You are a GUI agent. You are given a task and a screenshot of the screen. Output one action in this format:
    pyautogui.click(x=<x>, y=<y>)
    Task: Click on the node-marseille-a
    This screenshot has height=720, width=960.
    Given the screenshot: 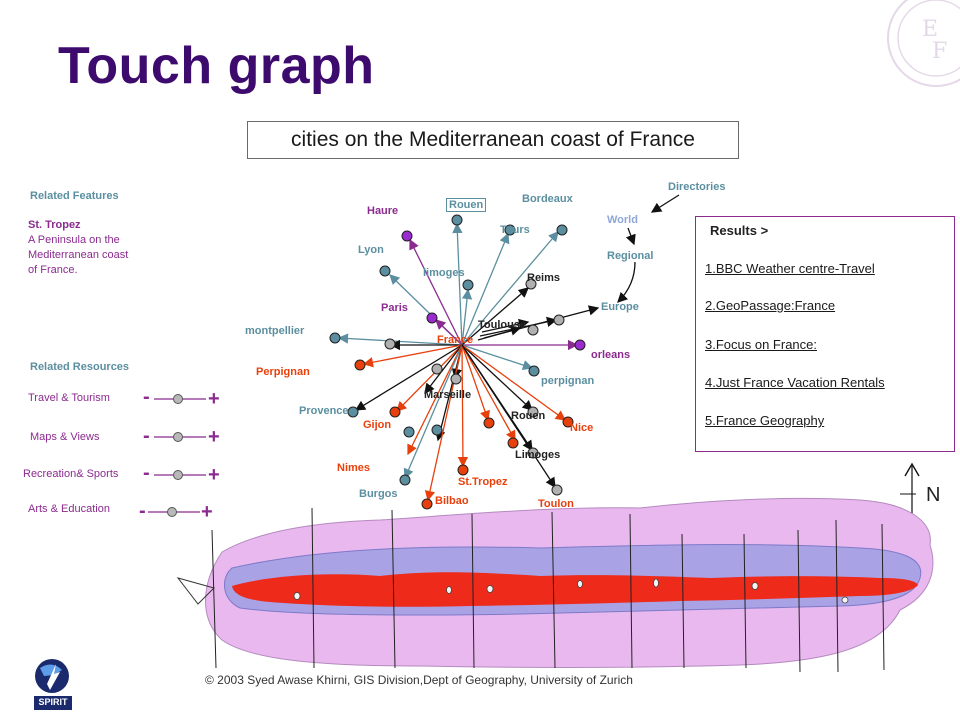 What is the action you would take?
    pyautogui.click(x=437, y=369)
    